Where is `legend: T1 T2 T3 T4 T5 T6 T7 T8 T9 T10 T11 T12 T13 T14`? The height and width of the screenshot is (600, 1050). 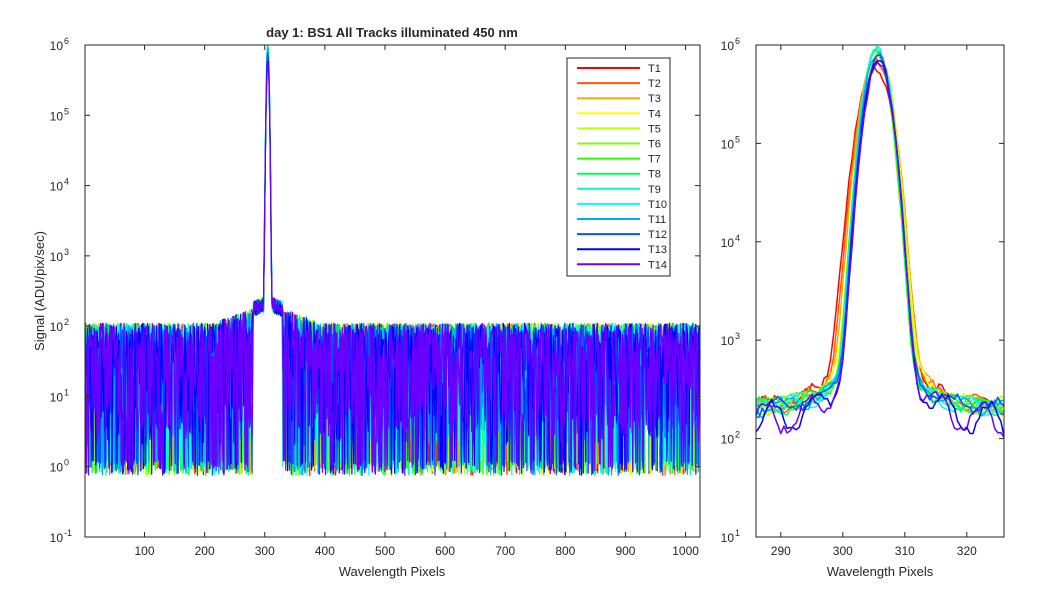 legend: T1 T2 T3 T4 T5 T6 T7 T8 T9 T10 T11 T12 T13 T14 is located at coordinates (618, 167).